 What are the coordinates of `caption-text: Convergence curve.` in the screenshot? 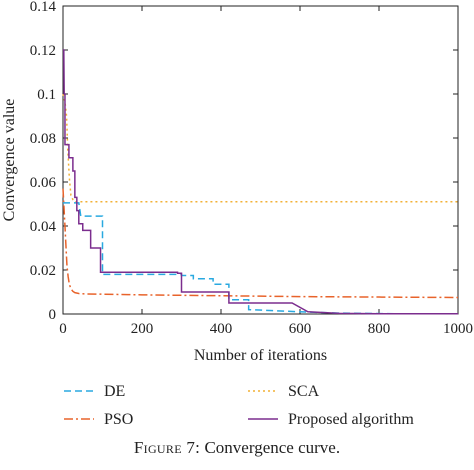 It's located at (272, 447).